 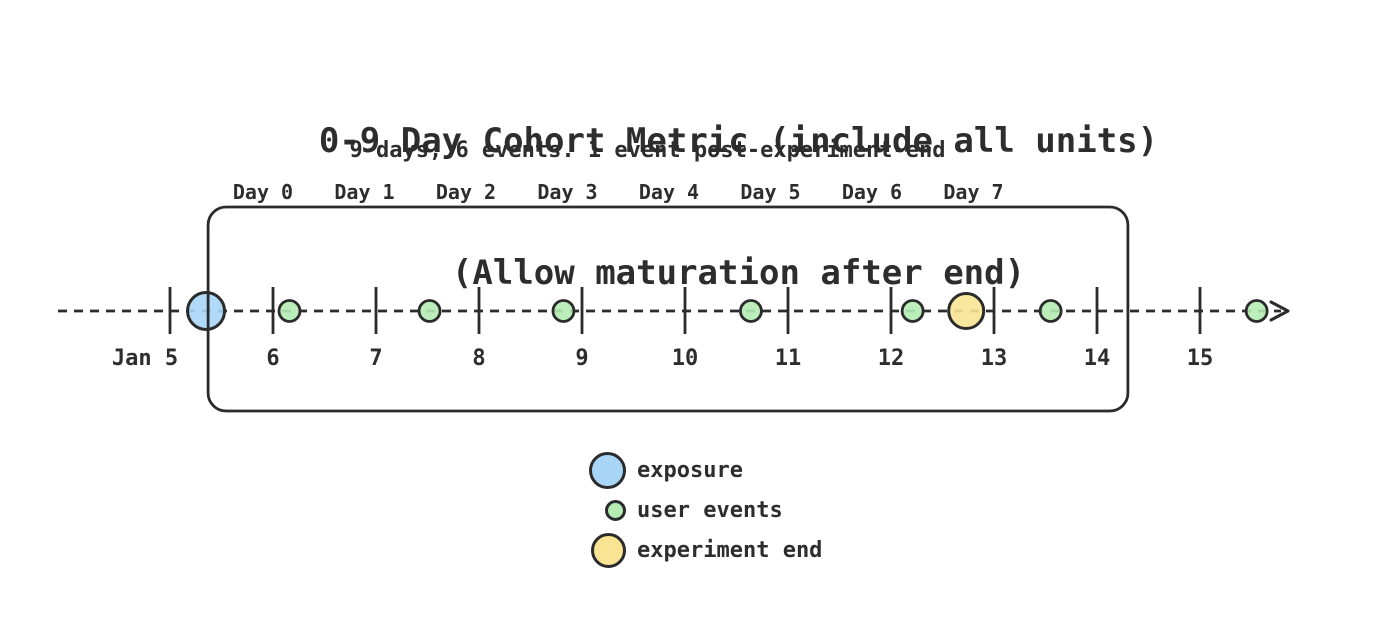 I want to click on legend-item-end: experiment end, so click(x=705, y=550).